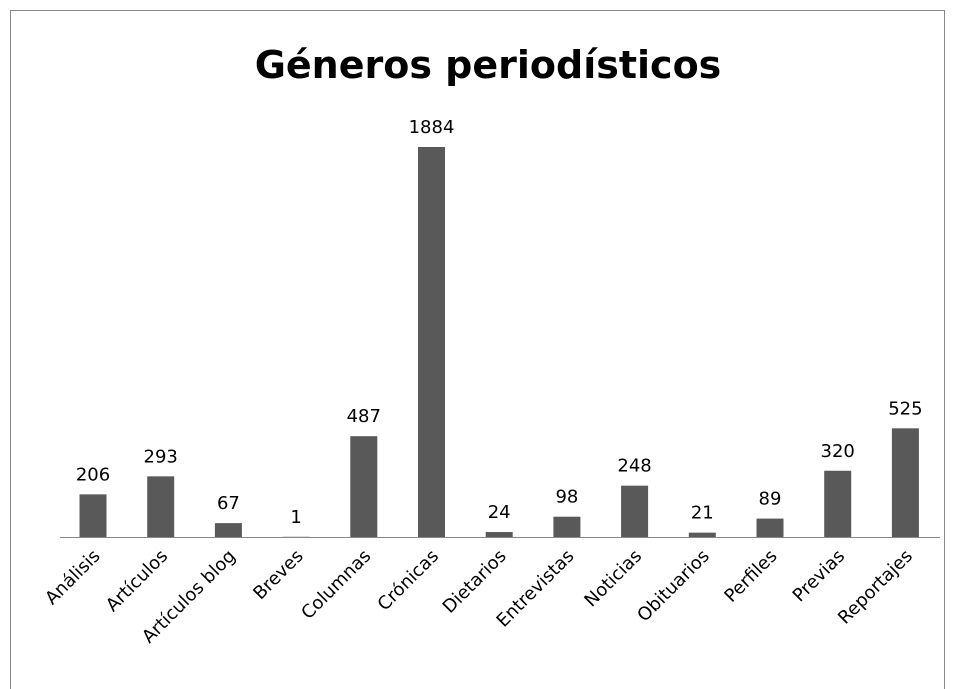  What do you see at coordinates (228, 503) in the screenshot?
I see `data-label: 67` at bounding box center [228, 503].